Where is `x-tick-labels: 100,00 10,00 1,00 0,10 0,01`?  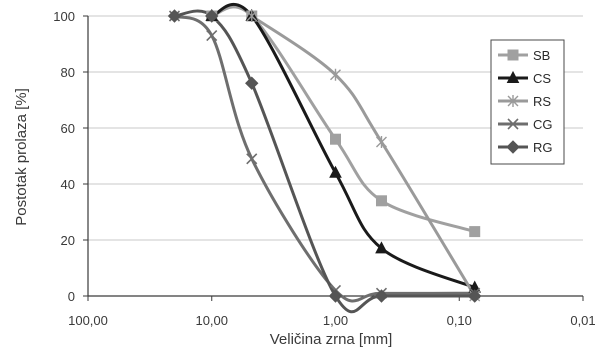 x-tick-labels: 100,00 10,00 1,00 0,10 0,01 is located at coordinates (332, 320).